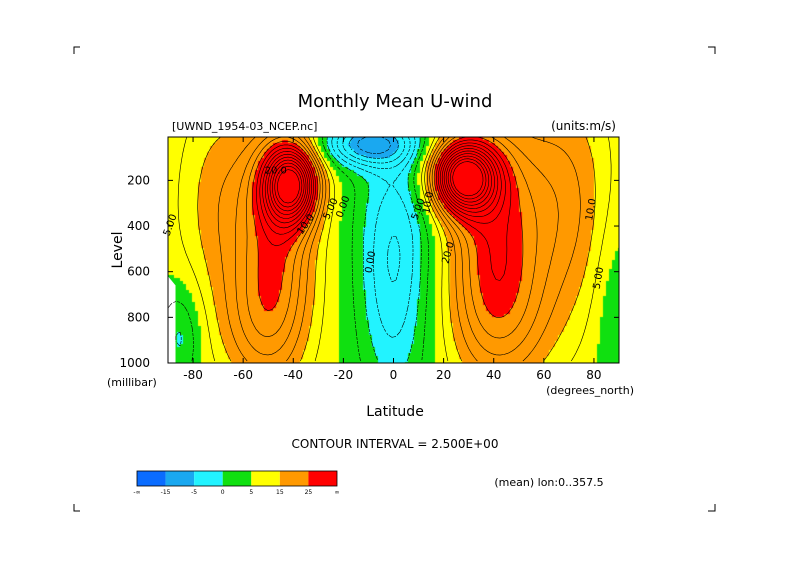 This screenshot has height=562, width=789. I want to click on corner-mark-bottom-right, so click(712, 508).